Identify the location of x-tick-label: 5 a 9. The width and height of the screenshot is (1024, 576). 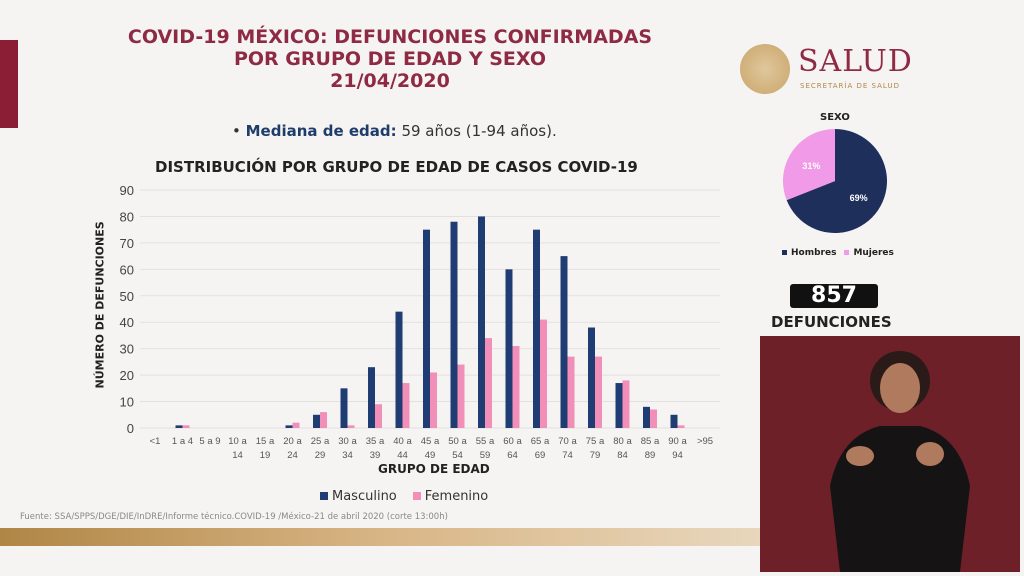
(209, 441).